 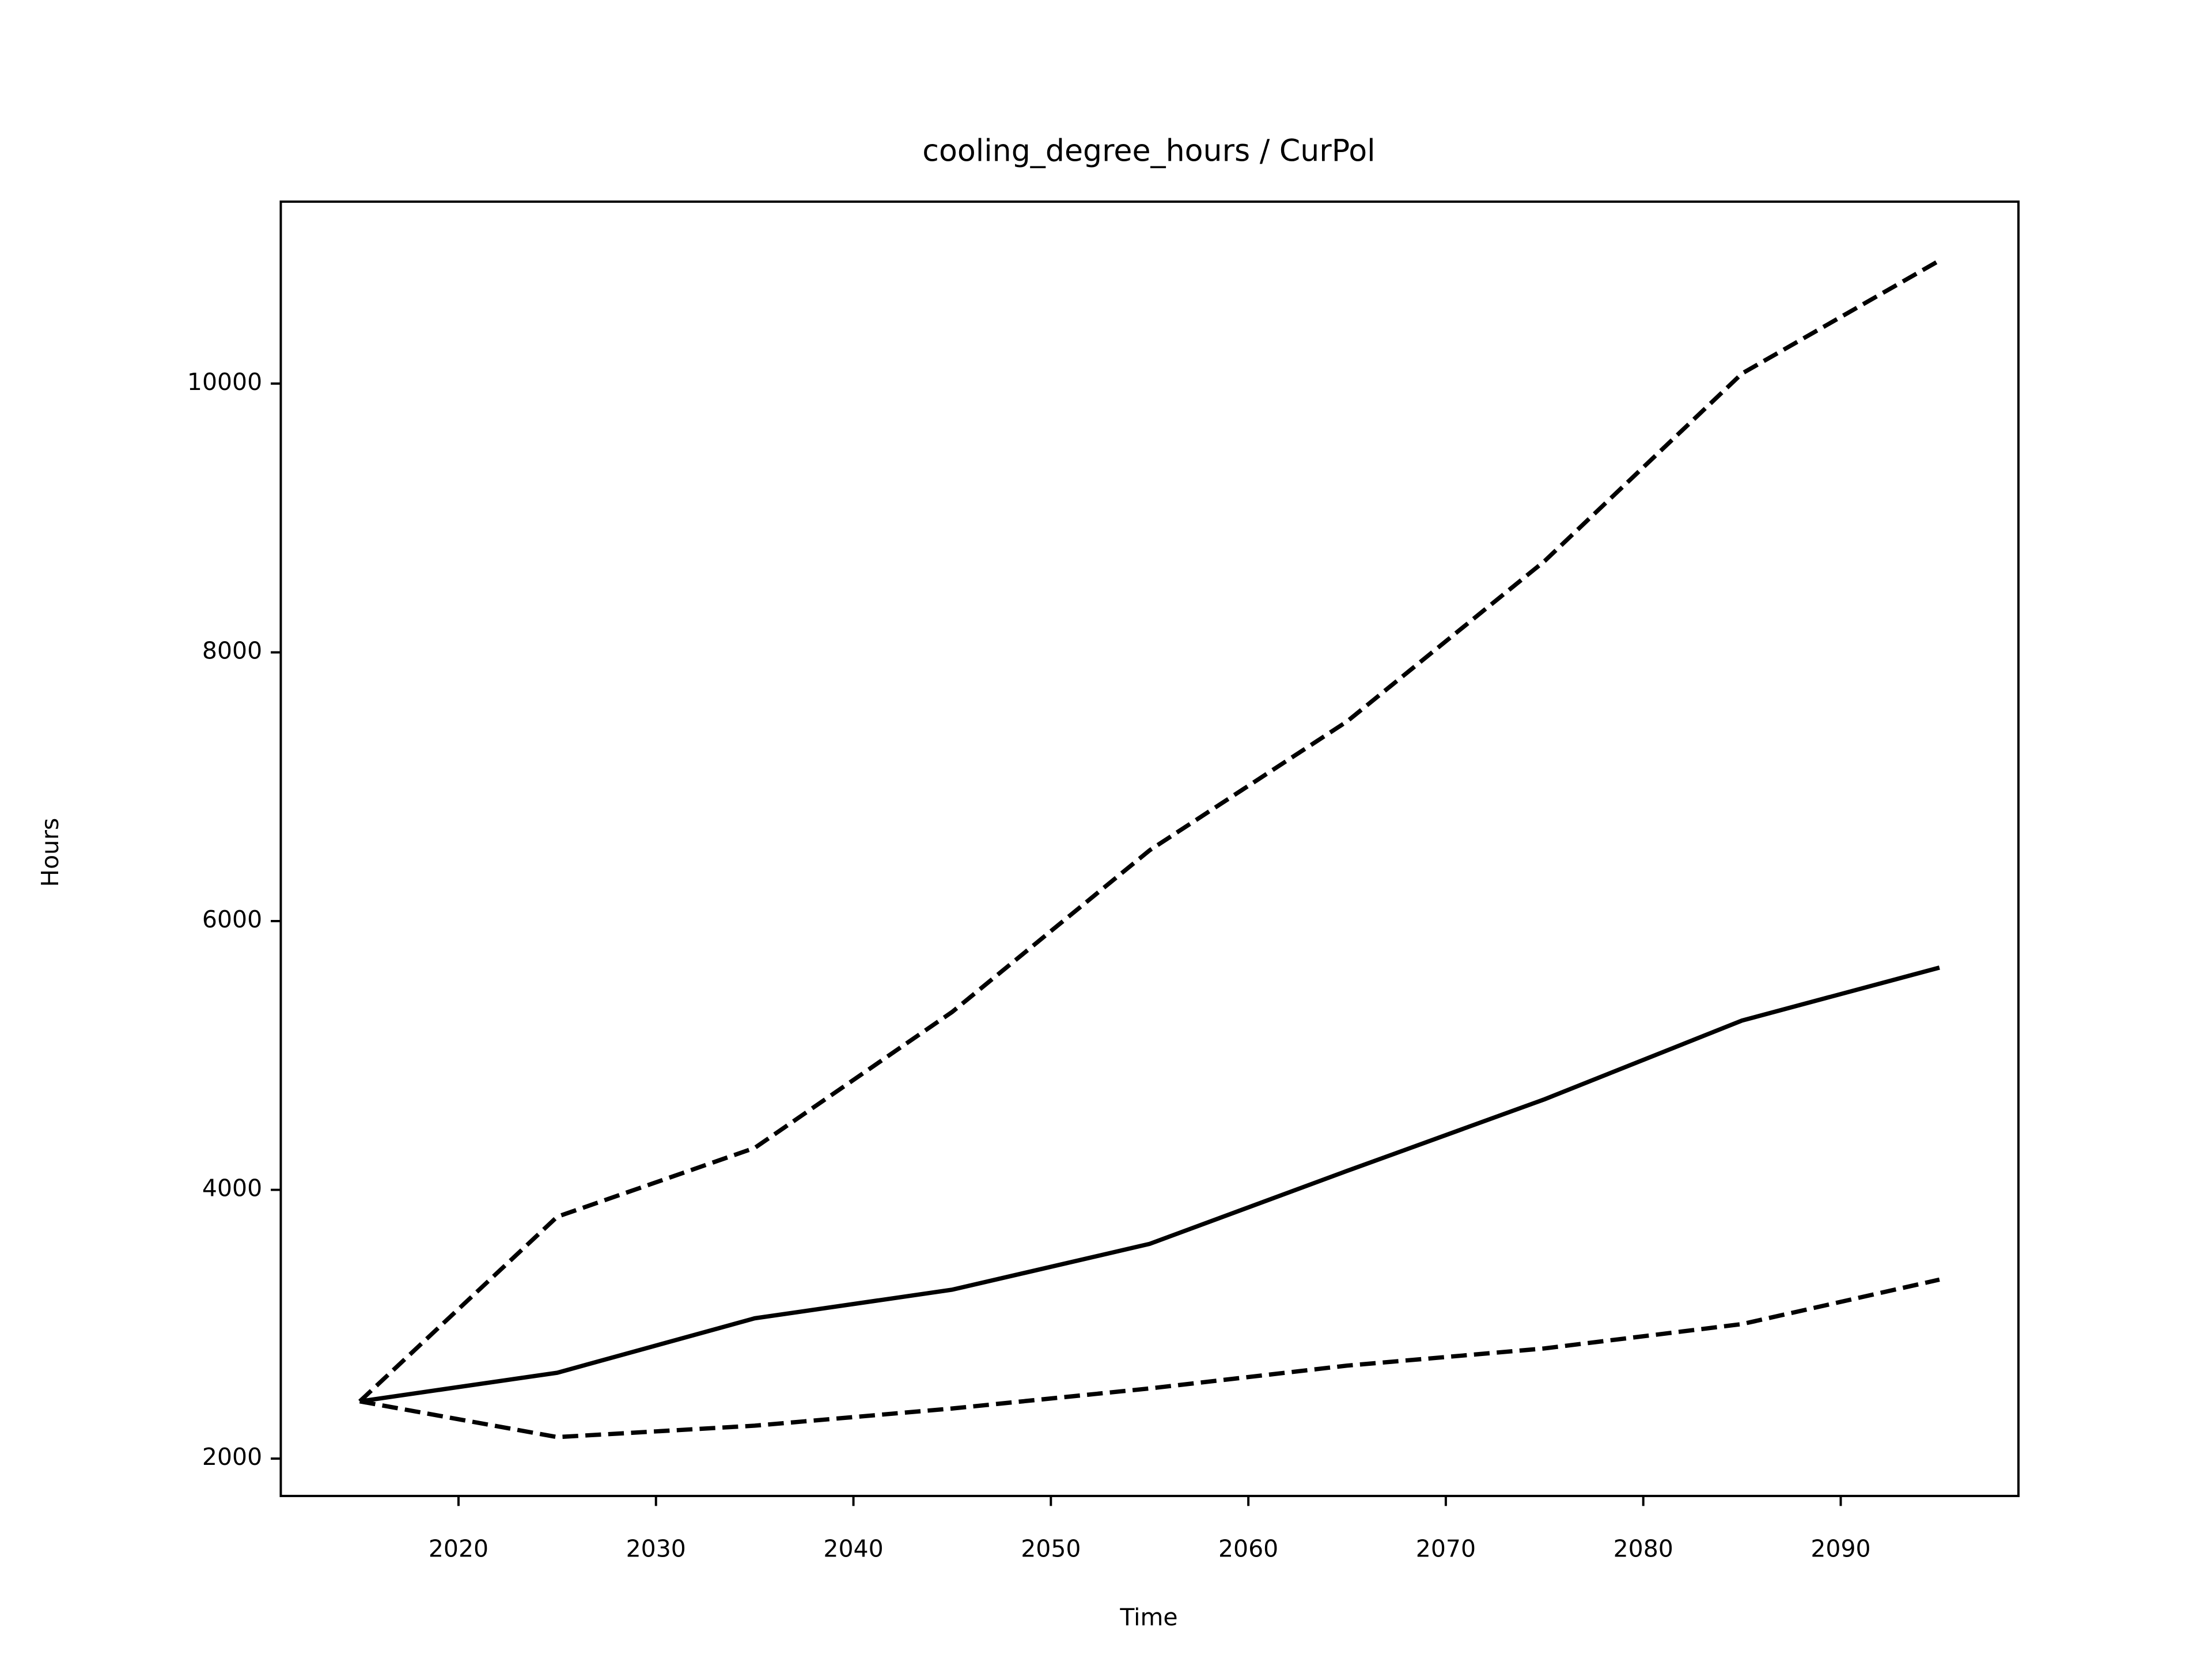 I want to click on chart-title: cooling_degree_hours / CurPol, so click(x=1148, y=151).